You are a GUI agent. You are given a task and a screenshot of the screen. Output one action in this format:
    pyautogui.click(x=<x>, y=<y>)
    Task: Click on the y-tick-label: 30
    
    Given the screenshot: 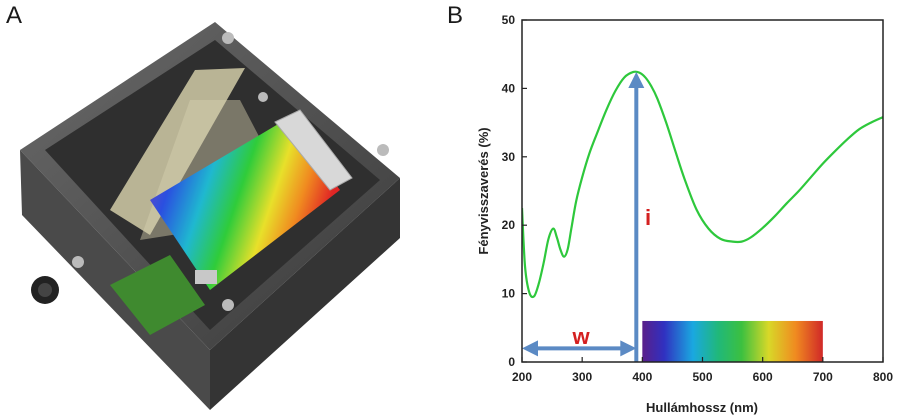 What is the action you would take?
    pyautogui.click(x=509, y=157)
    